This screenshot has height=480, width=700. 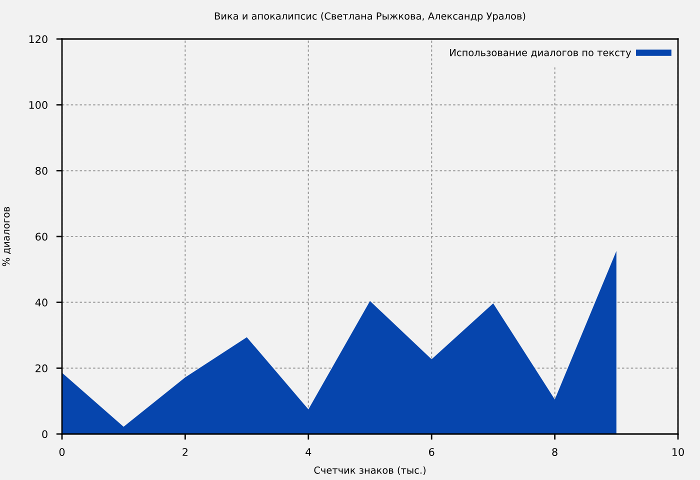 I want to click on x-tick-label: 6, so click(x=431, y=452).